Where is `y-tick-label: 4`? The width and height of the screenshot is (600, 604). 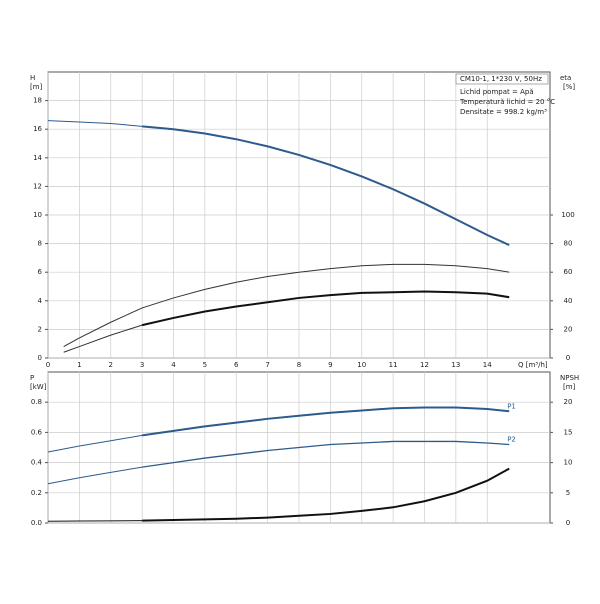
y-tick-label: 4 is located at coordinates (40, 301).